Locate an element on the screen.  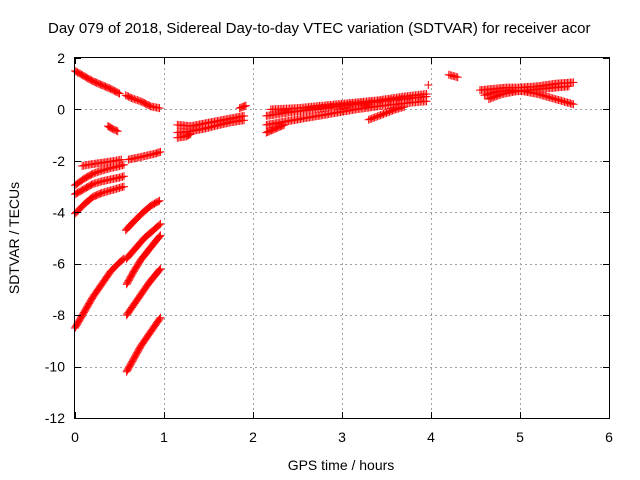
x-axis-label: GPS time / hours is located at coordinates (341, 465).